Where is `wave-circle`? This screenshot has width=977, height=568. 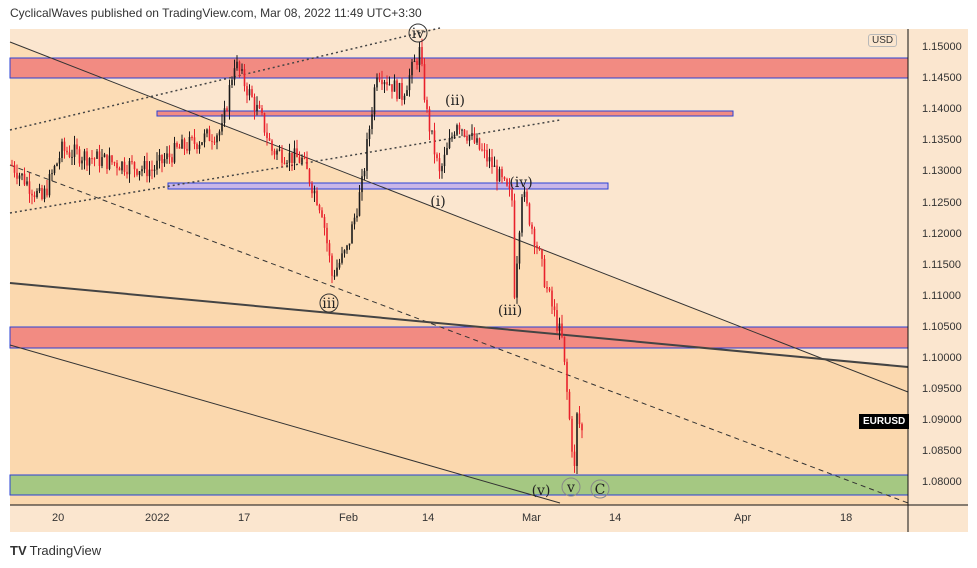 wave-circle is located at coordinates (418, 33).